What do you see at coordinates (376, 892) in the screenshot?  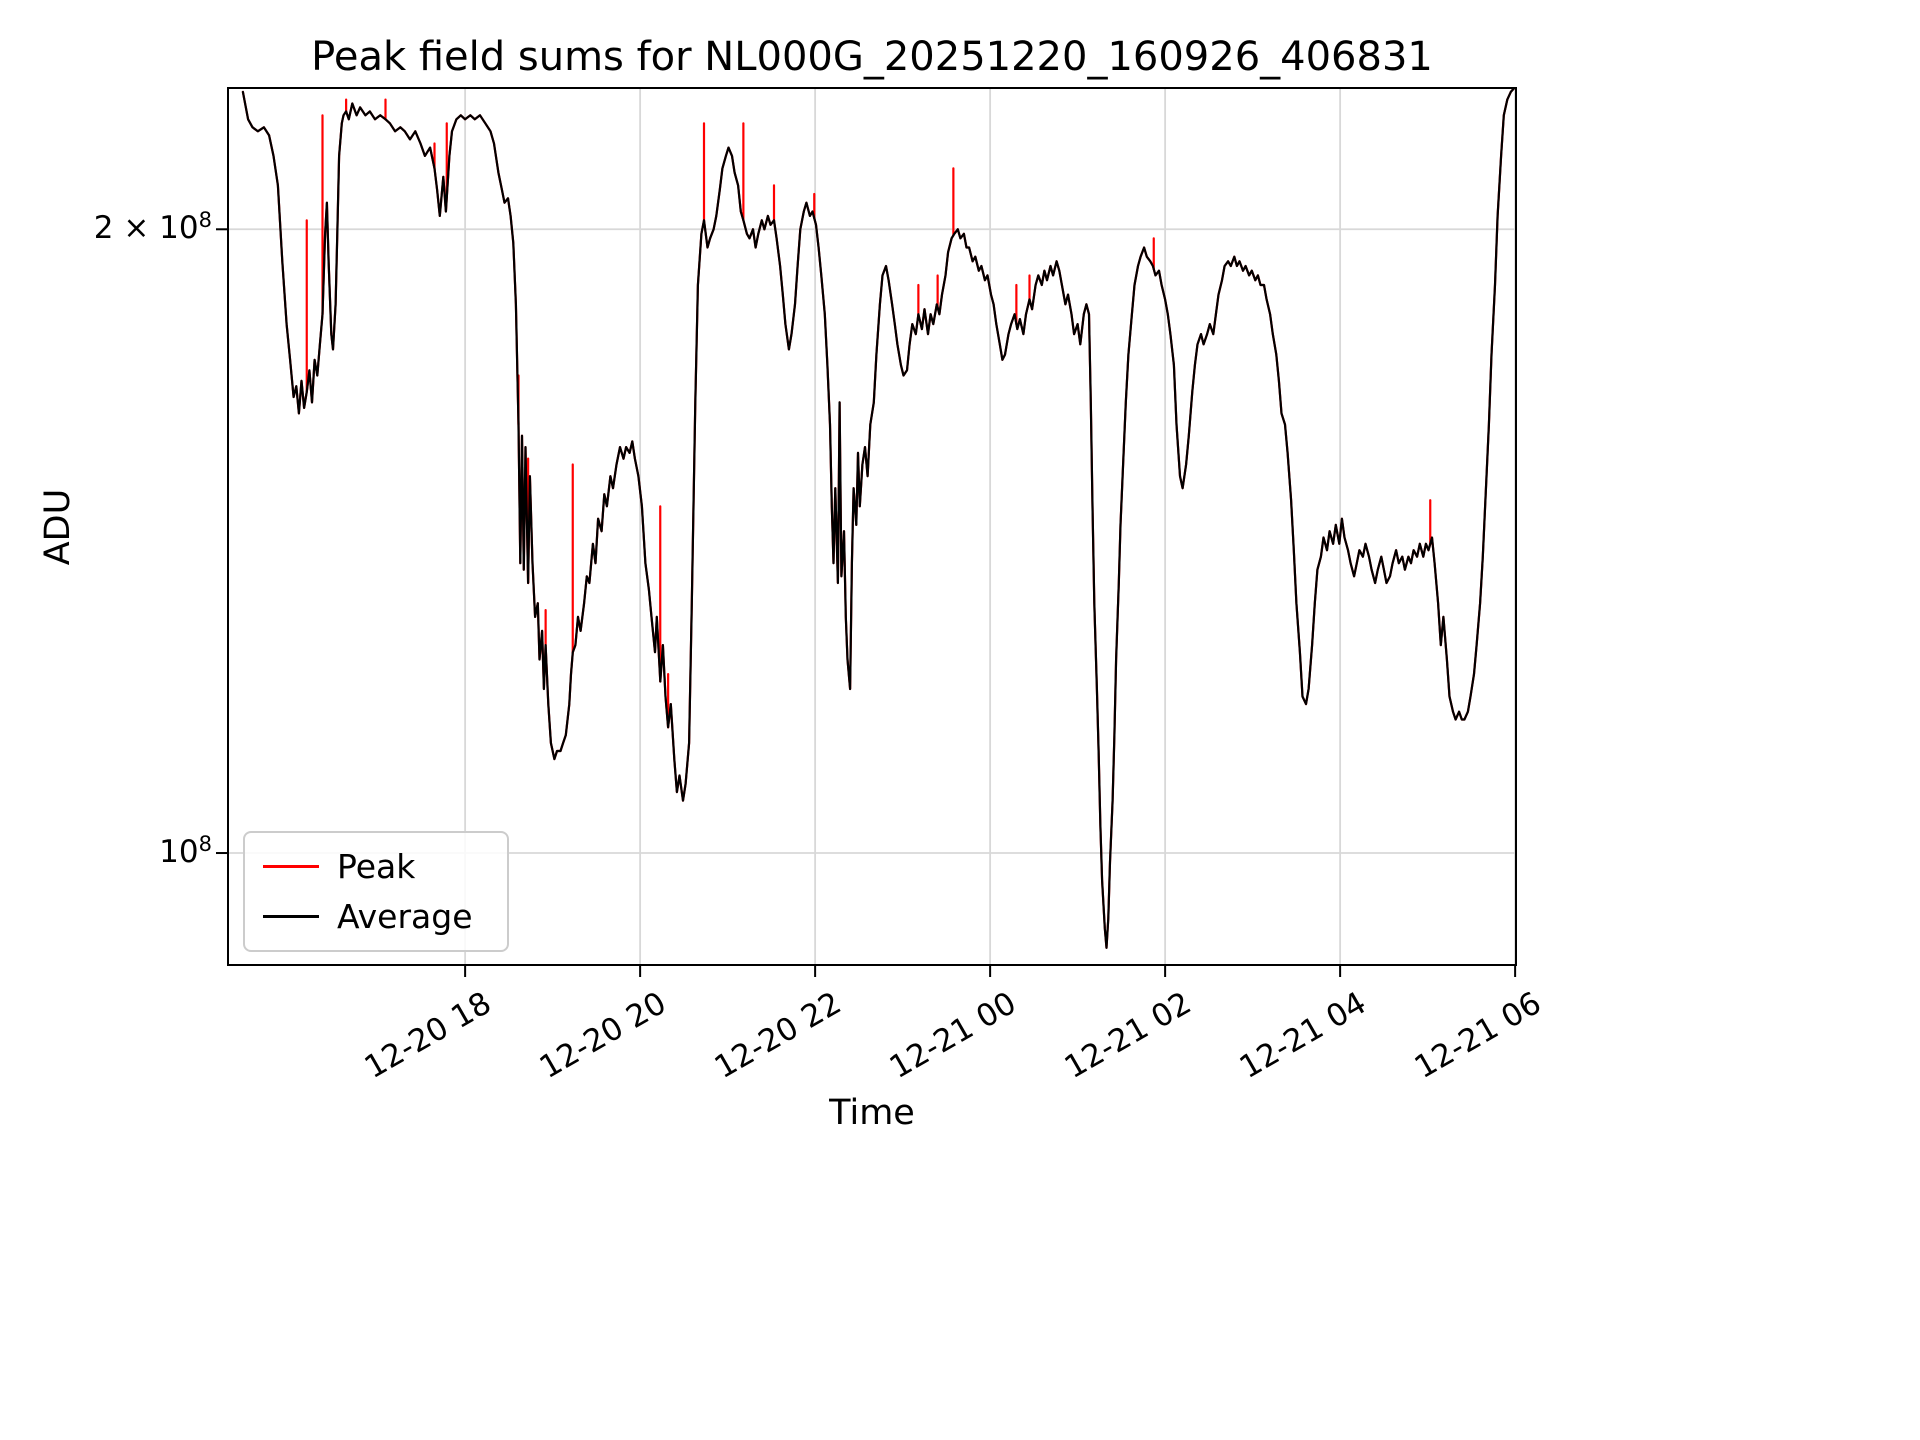 I see `legend: Peak Average` at bounding box center [376, 892].